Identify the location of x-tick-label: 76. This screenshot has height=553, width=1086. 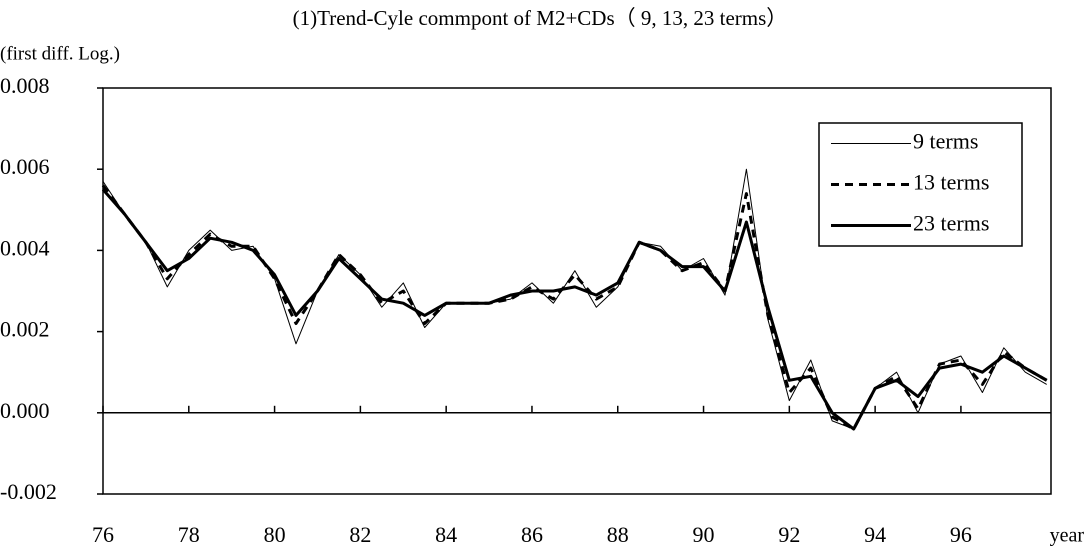
(103, 534).